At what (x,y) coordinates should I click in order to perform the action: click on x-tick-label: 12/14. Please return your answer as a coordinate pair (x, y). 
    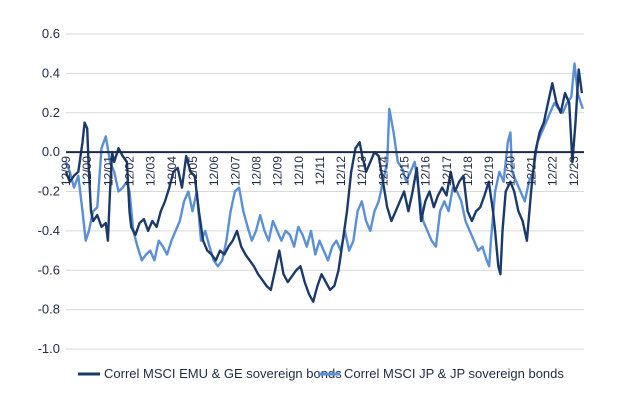
    Looking at the image, I should click on (383, 171).